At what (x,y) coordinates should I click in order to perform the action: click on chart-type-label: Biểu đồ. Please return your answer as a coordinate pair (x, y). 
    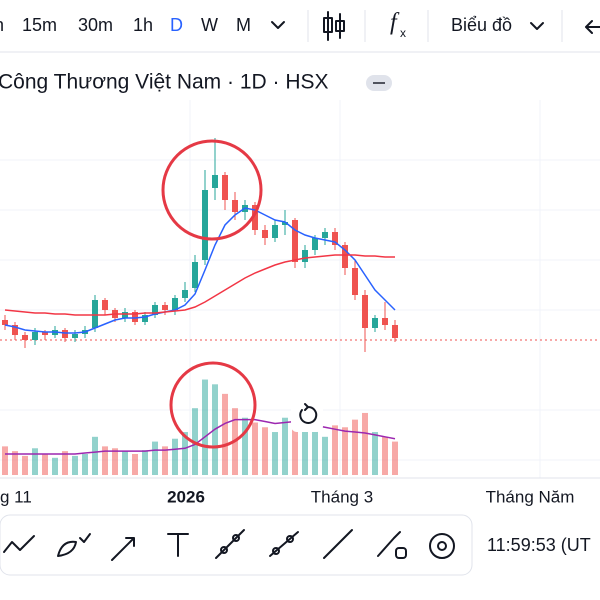
    Looking at the image, I should click on (481, 25).